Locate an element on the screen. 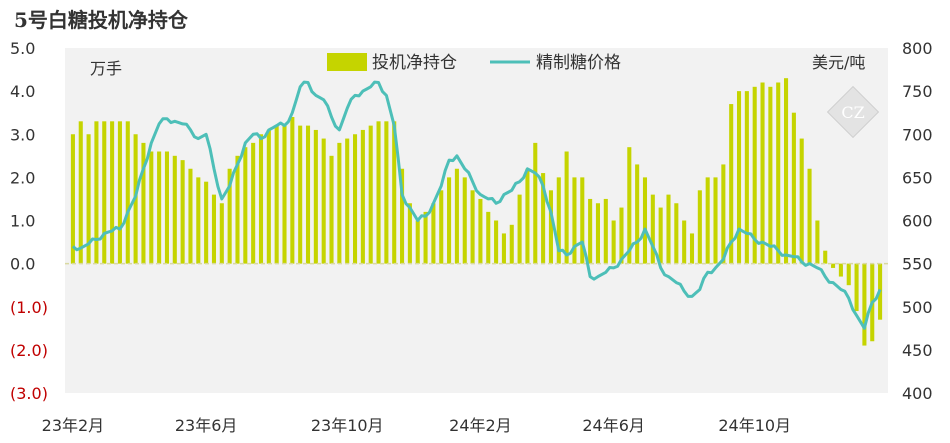 This screenshot has height=443, width=950. left-tick-label: 0.0 is located at coordinates (22, 264).